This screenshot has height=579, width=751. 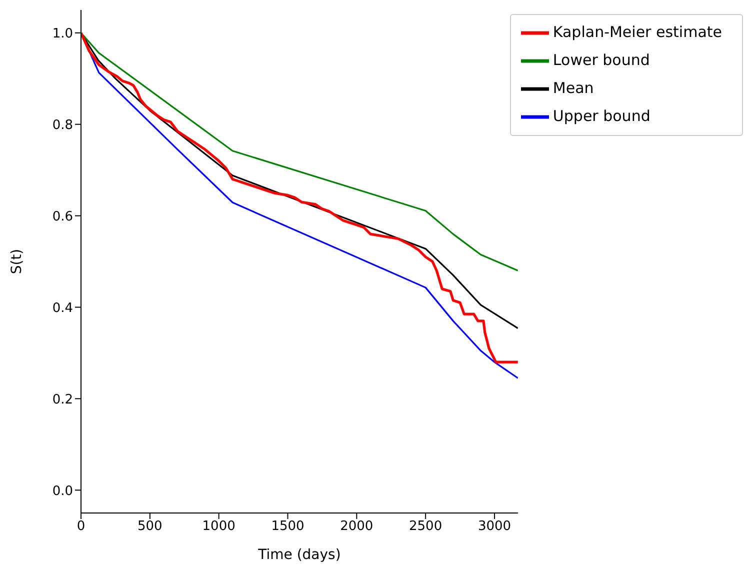 I want to click on x-tick-label: 500, so click(x=150, y=526).